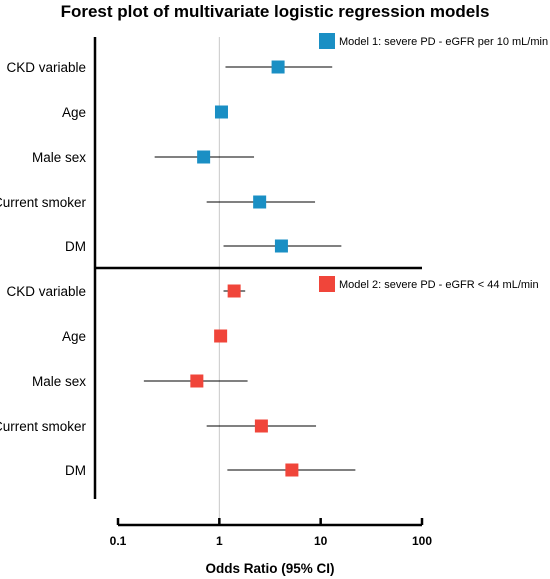 The height and width of the screenshot is (579, 550). Describe the element at coordinates (219, 541) in the screenshot. I see `x-tick-label: 1` at that location.